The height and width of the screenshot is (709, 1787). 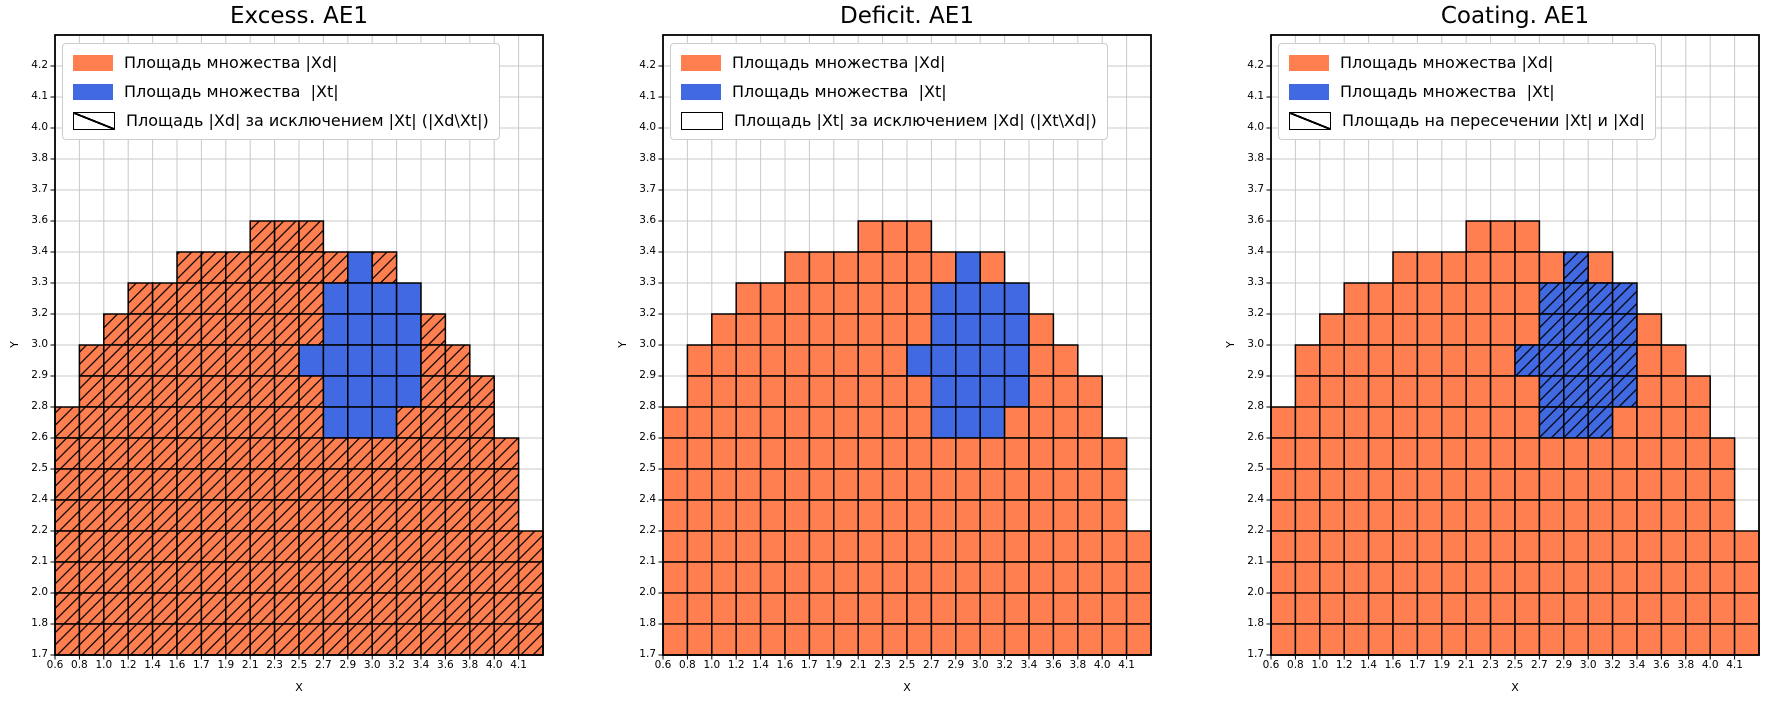 What do you see at coordinates (55, 665) in the screenshot?
I see `x-tick-label: 0.6` at bounding box center [55, 665].